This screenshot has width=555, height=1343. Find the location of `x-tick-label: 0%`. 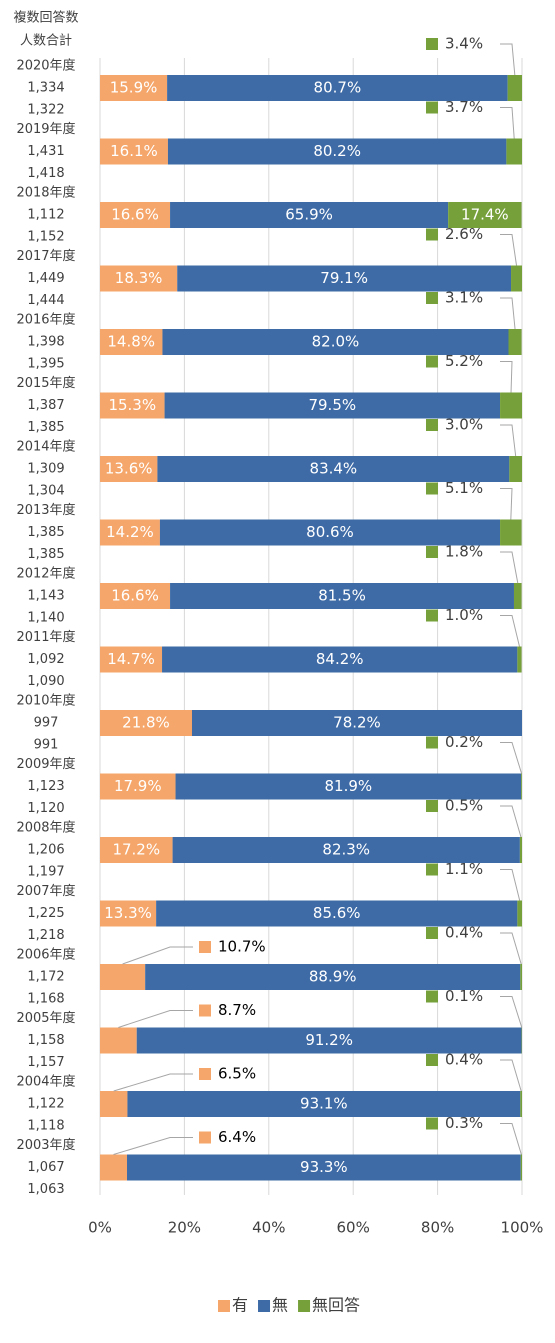

x-tick-label: 0% is located at coordinates (100, 1228).